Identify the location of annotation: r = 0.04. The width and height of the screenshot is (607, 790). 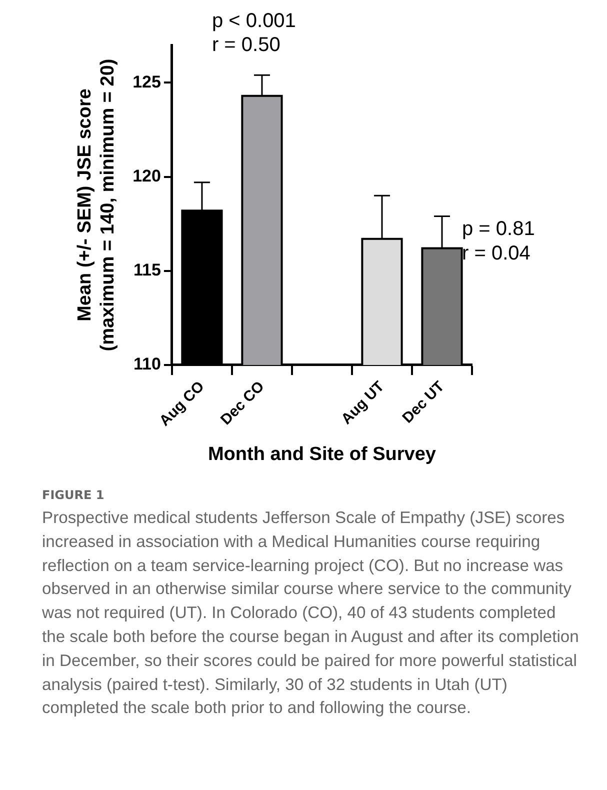
(496, 253).